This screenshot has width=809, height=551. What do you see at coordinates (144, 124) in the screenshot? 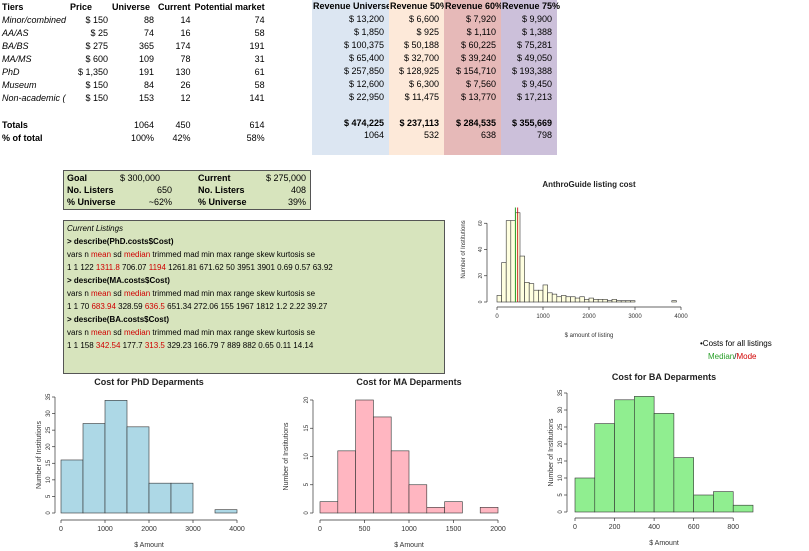
I see `totals-universe: 1064` at bounding box center [144, 124].